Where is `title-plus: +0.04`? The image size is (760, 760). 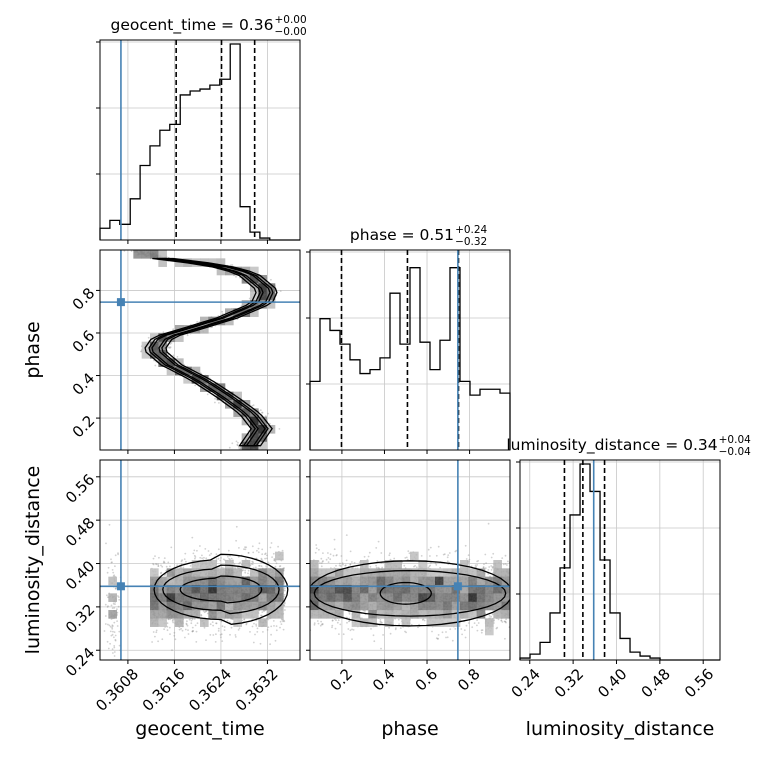 title-plus: +0.04 is located at coordinates (735, 440).